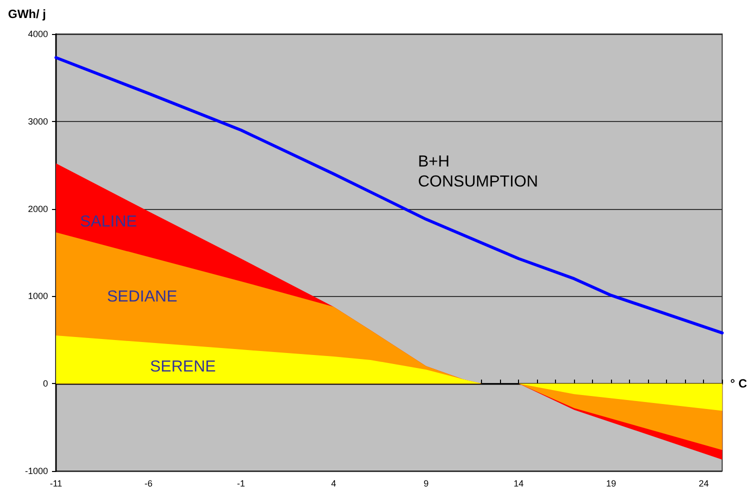 The width and height of the screenshot is (750, 488). I want to click on x-tick-label: -6, so click(148, 483).